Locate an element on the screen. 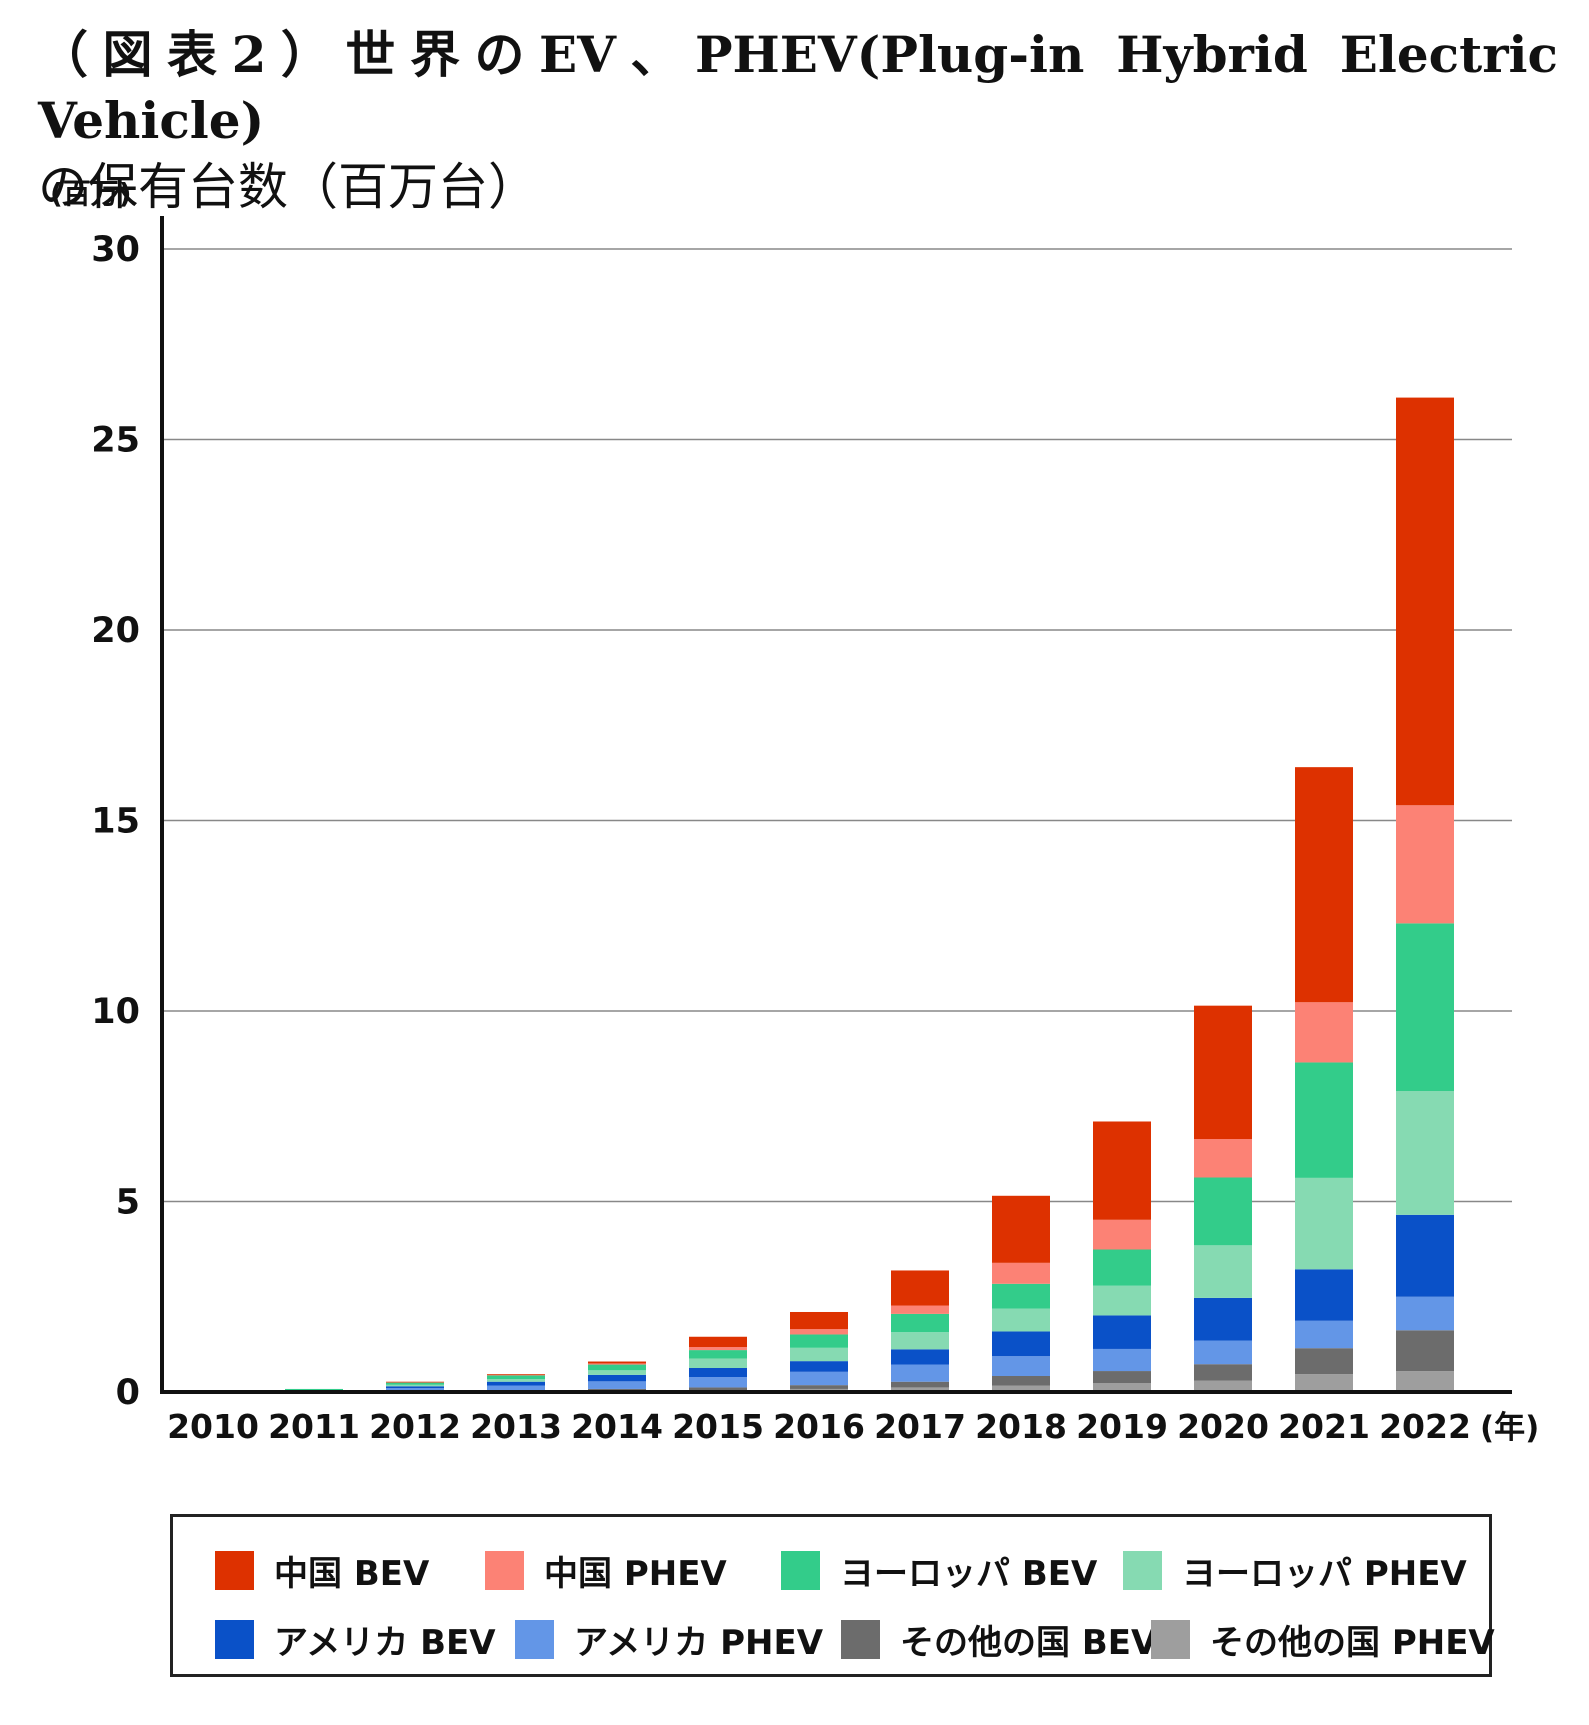 This screenshot has height=1725, width=1589. y-tick-label: 10 is located at coordinates (115, 1012).